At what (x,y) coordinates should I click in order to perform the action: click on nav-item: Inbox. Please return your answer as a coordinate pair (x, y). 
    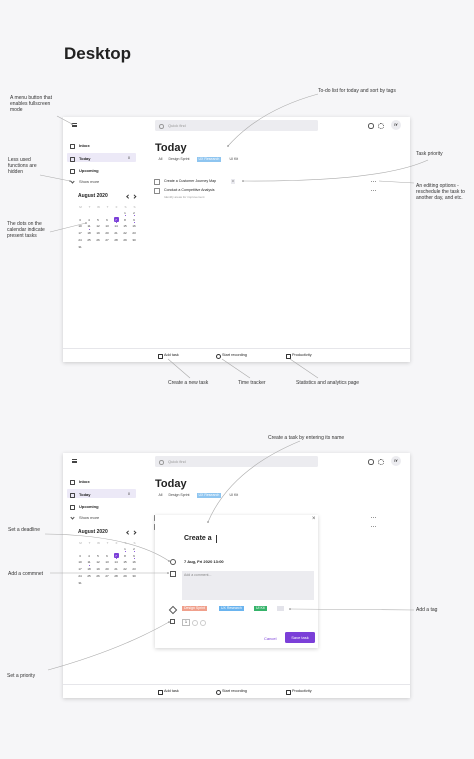
    Looking at the image, I should click on (84, 481).